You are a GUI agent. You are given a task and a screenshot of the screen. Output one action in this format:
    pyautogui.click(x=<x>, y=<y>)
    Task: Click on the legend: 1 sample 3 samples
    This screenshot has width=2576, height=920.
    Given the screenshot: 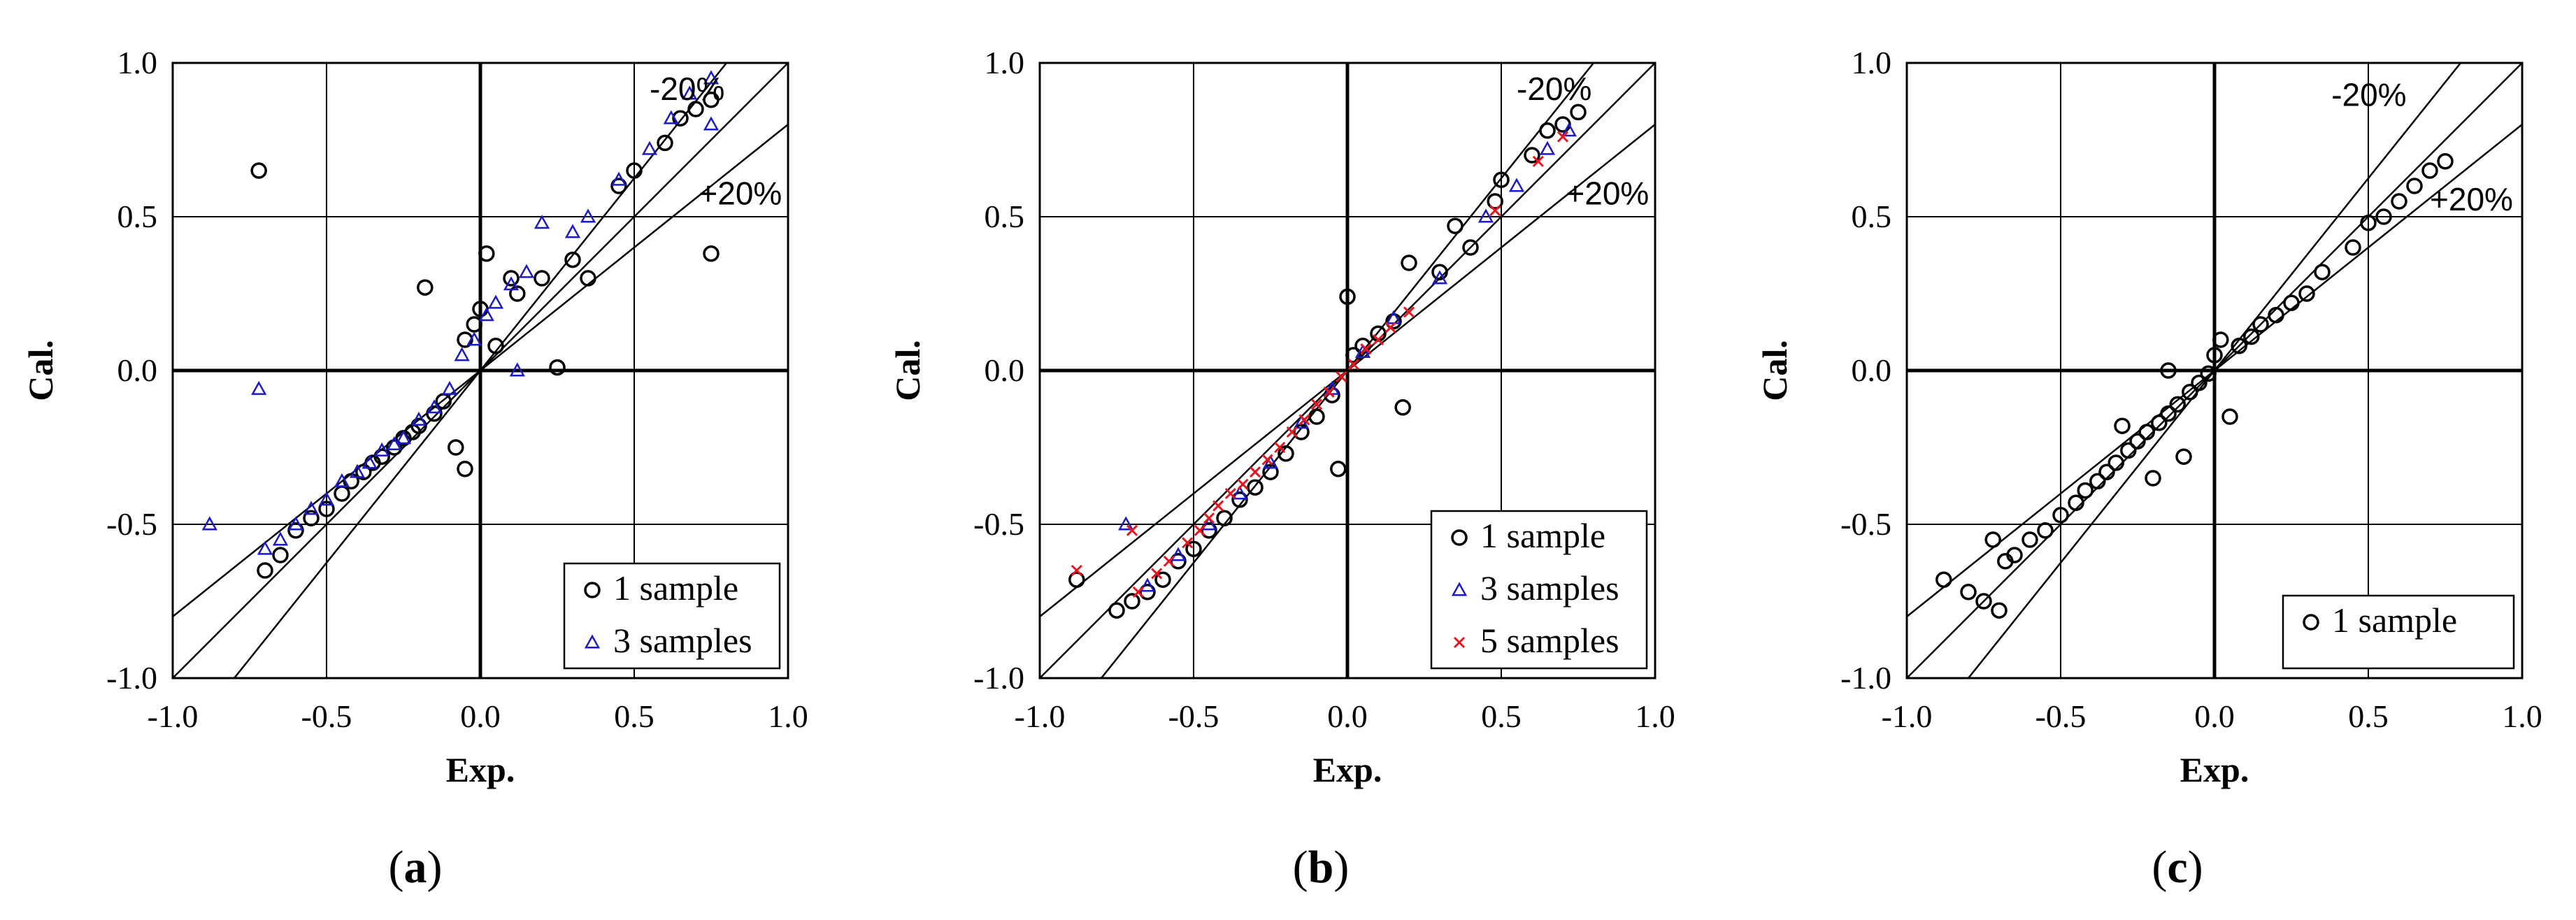 What is the action you would take?
    pyautogui.click(x=672, y=616)
    